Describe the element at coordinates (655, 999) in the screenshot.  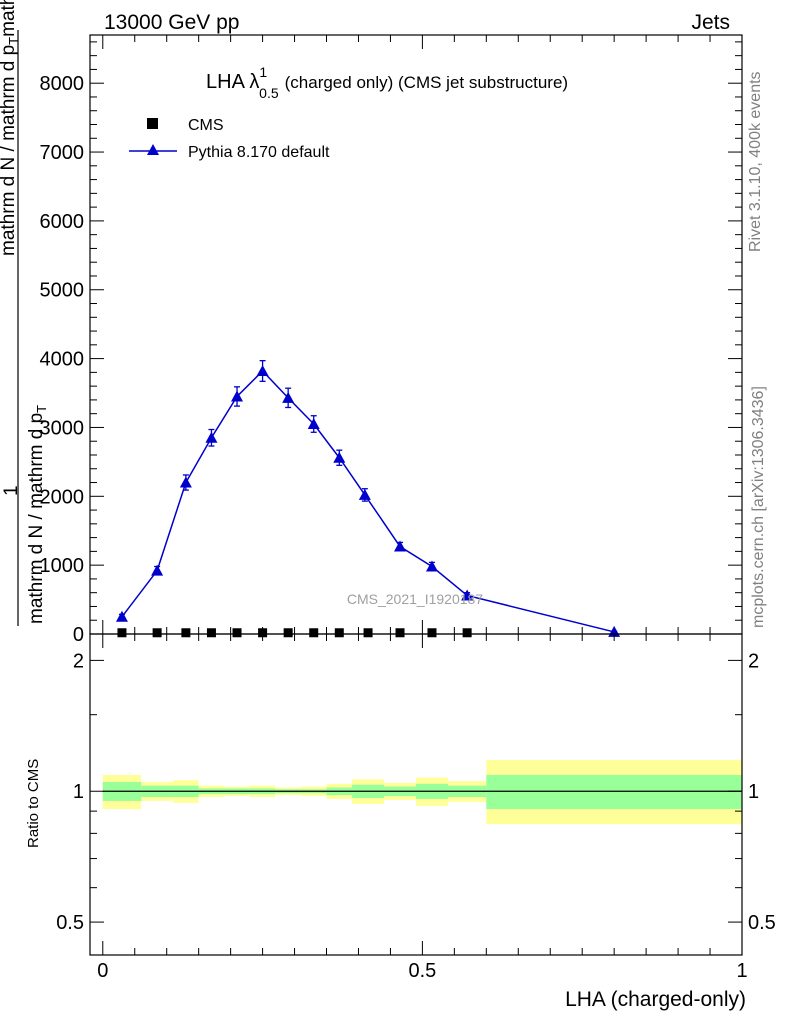
I see `x-axis-label: LHA (charged-only)` at that location.